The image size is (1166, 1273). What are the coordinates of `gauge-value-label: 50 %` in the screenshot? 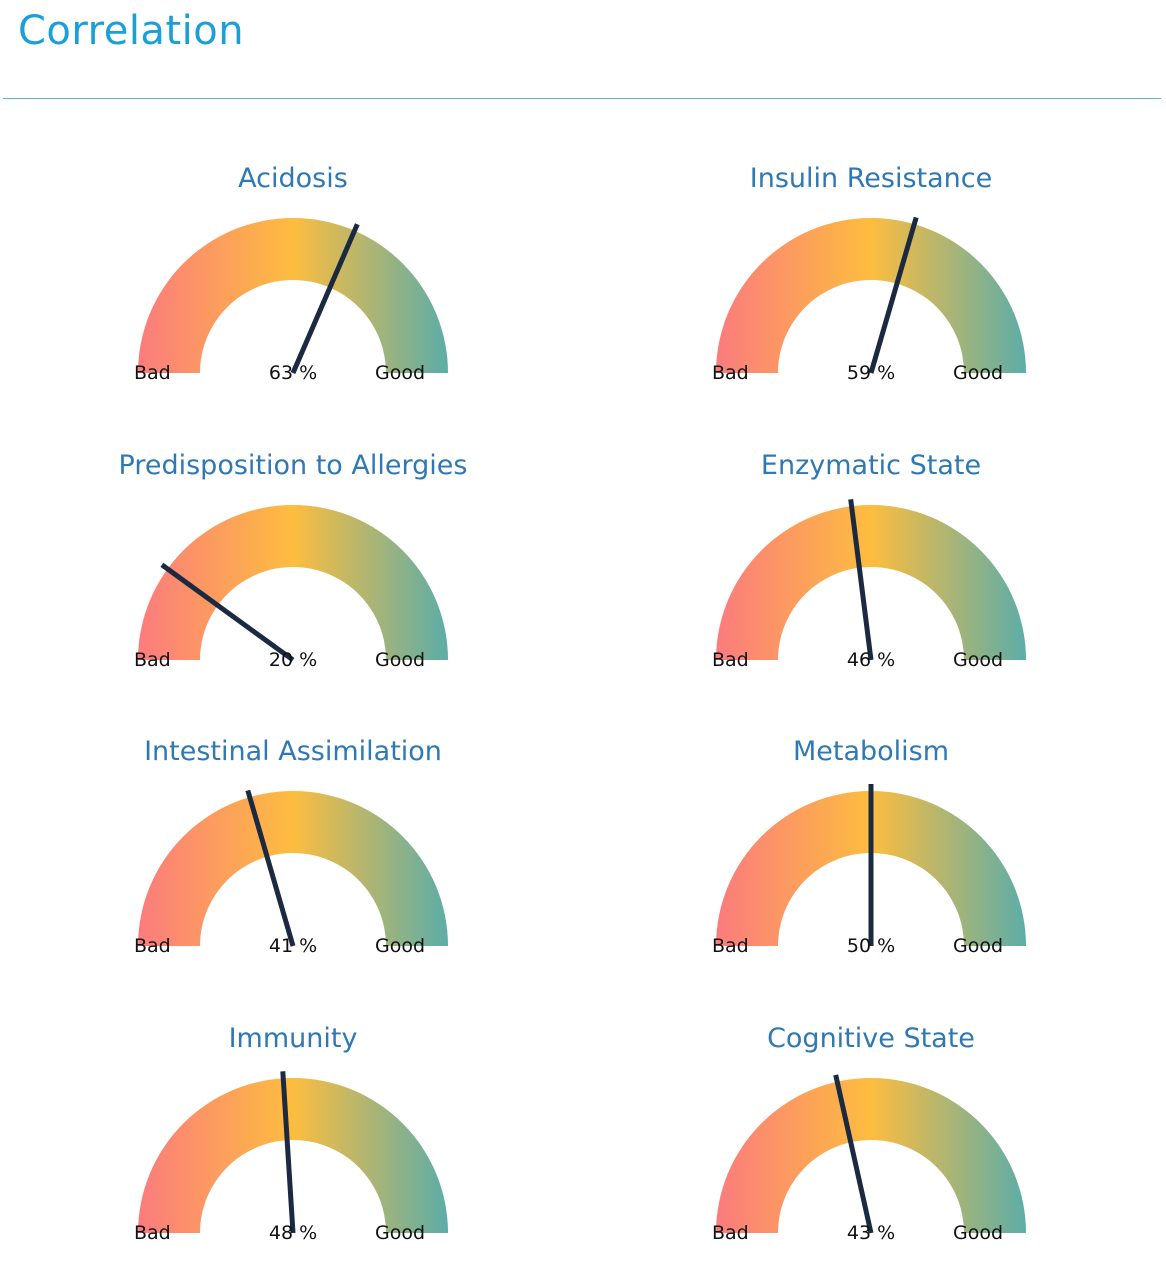 It's located at (871, 946).